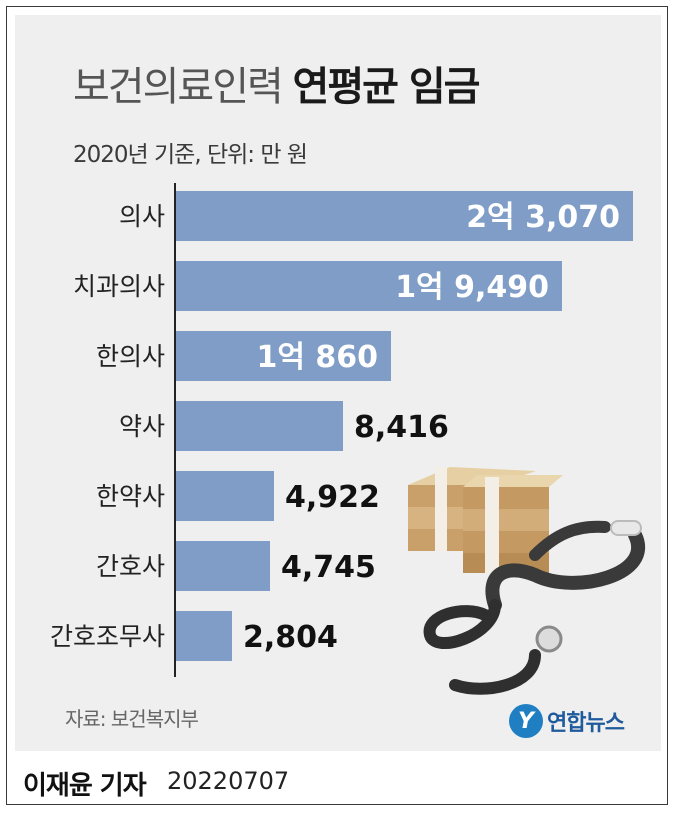 The width and height of the screenshot is (676, 813). I want to click on category-label-2: 한의사, so click(130, 356).